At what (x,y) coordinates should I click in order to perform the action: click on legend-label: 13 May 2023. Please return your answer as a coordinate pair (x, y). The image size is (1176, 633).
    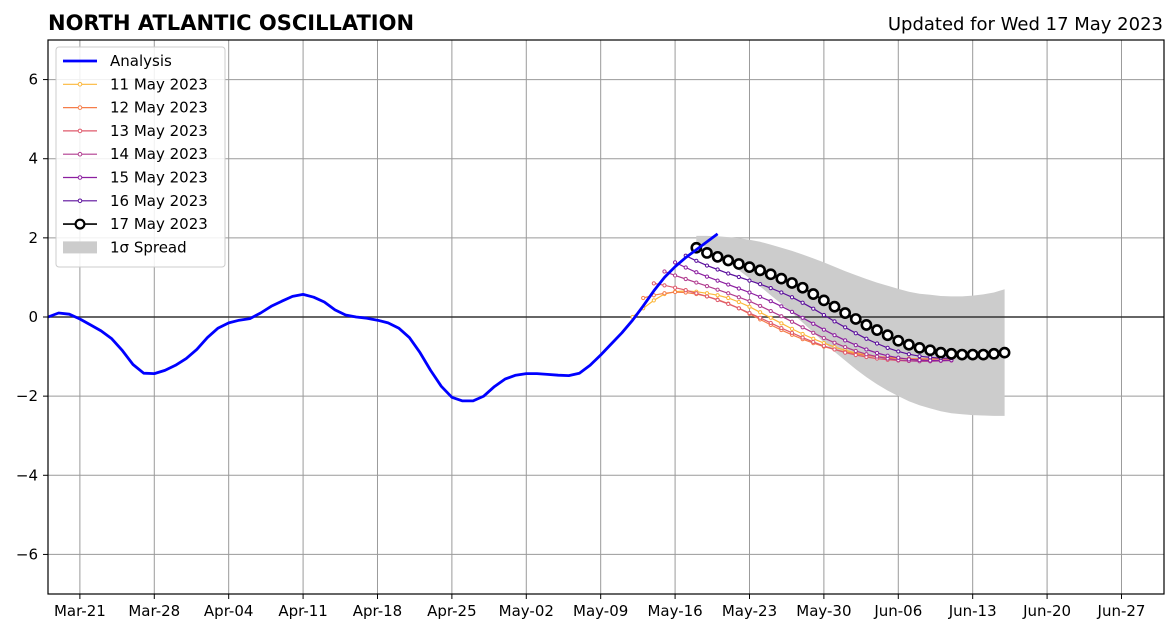
    Looking at the image, I should click on (159, 131).